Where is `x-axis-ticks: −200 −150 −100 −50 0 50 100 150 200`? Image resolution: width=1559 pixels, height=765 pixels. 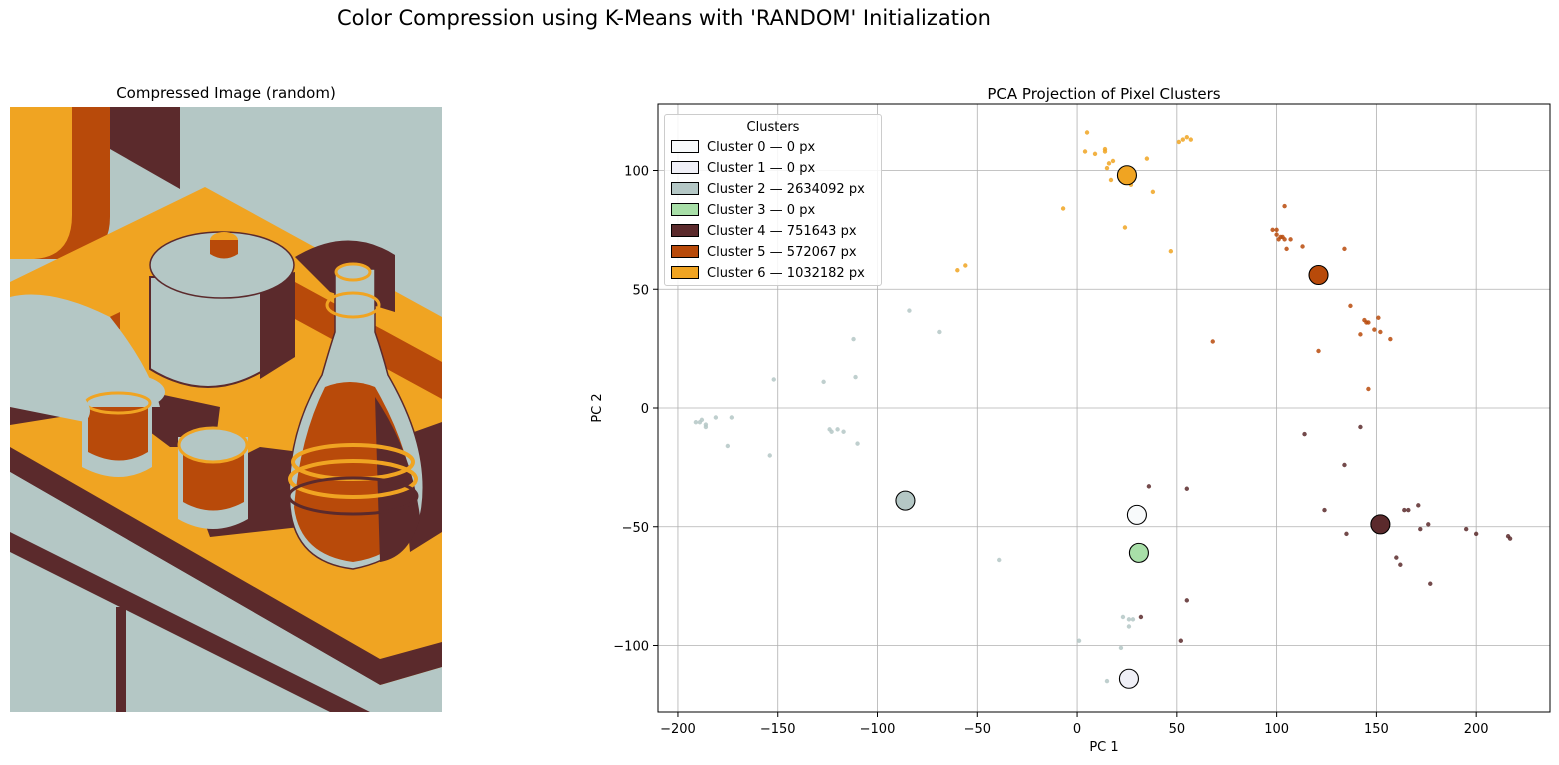
x-axis-ticks: −200 −150 −100 −50 0 50 100 150 200 is located at coordinates (1074, 724).